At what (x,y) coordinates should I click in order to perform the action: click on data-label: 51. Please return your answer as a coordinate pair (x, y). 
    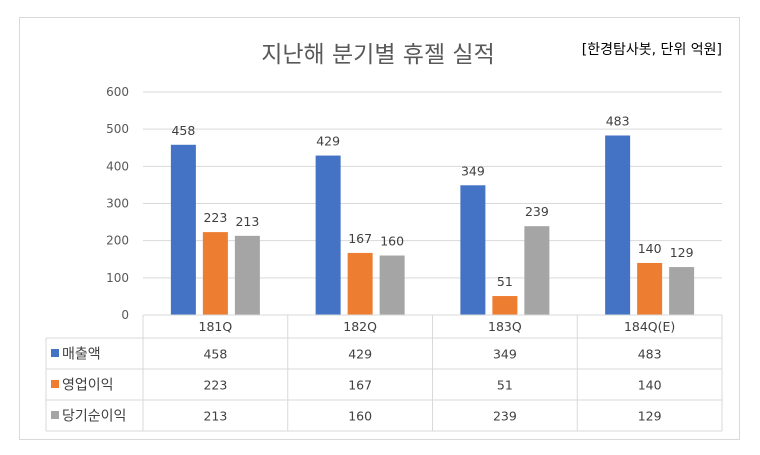
    Looking at the image, I should click on (505, 281).